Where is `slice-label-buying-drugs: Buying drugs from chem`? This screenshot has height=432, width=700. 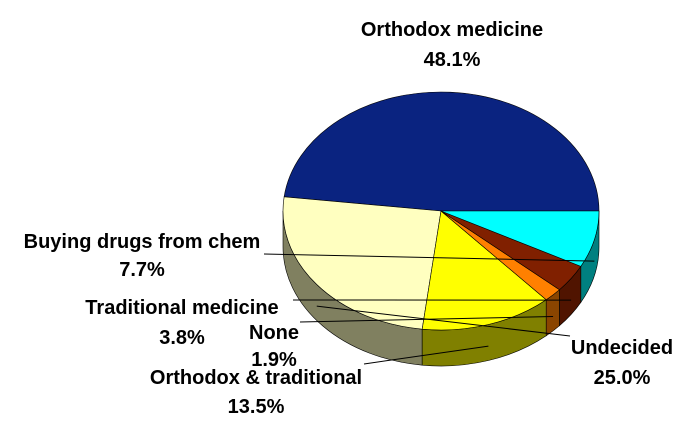
slice-label-buying-drugs: Buying drugs from chem is located at coordinates (142, 242).